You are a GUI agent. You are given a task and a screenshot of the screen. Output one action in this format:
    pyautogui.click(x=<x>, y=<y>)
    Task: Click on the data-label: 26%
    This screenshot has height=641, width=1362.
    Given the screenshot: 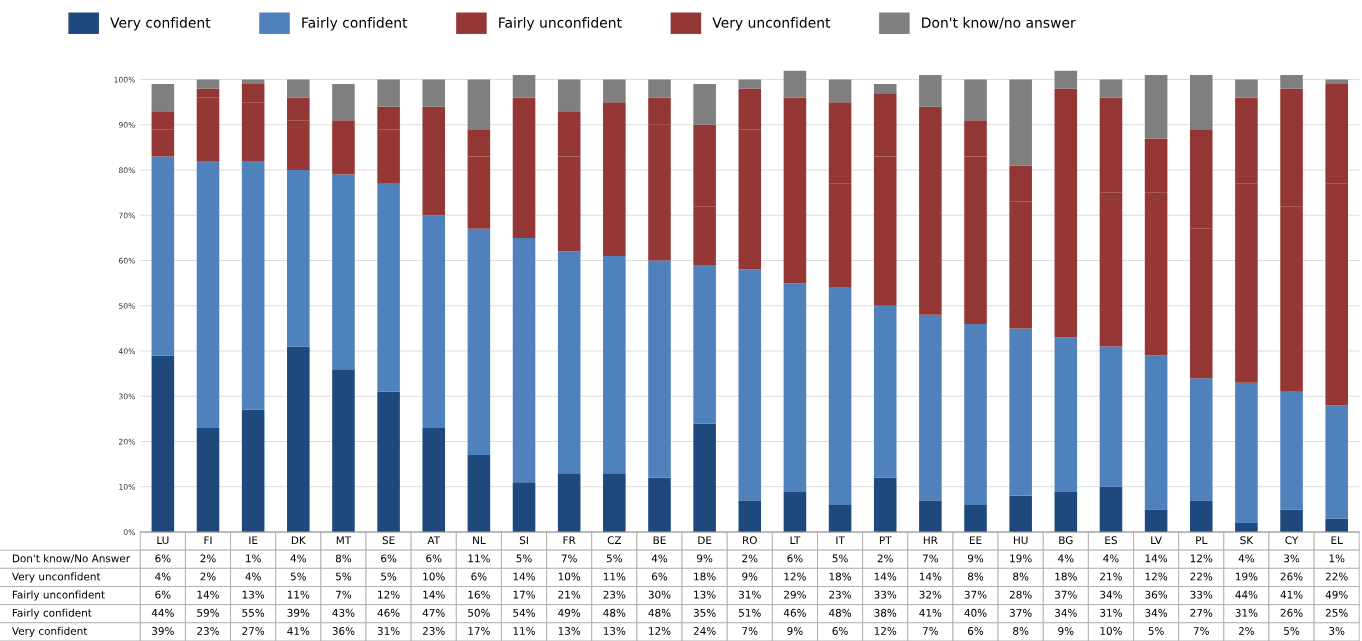 What is the action you would take?
    pyautogui.click(x=1291, y=612)
    